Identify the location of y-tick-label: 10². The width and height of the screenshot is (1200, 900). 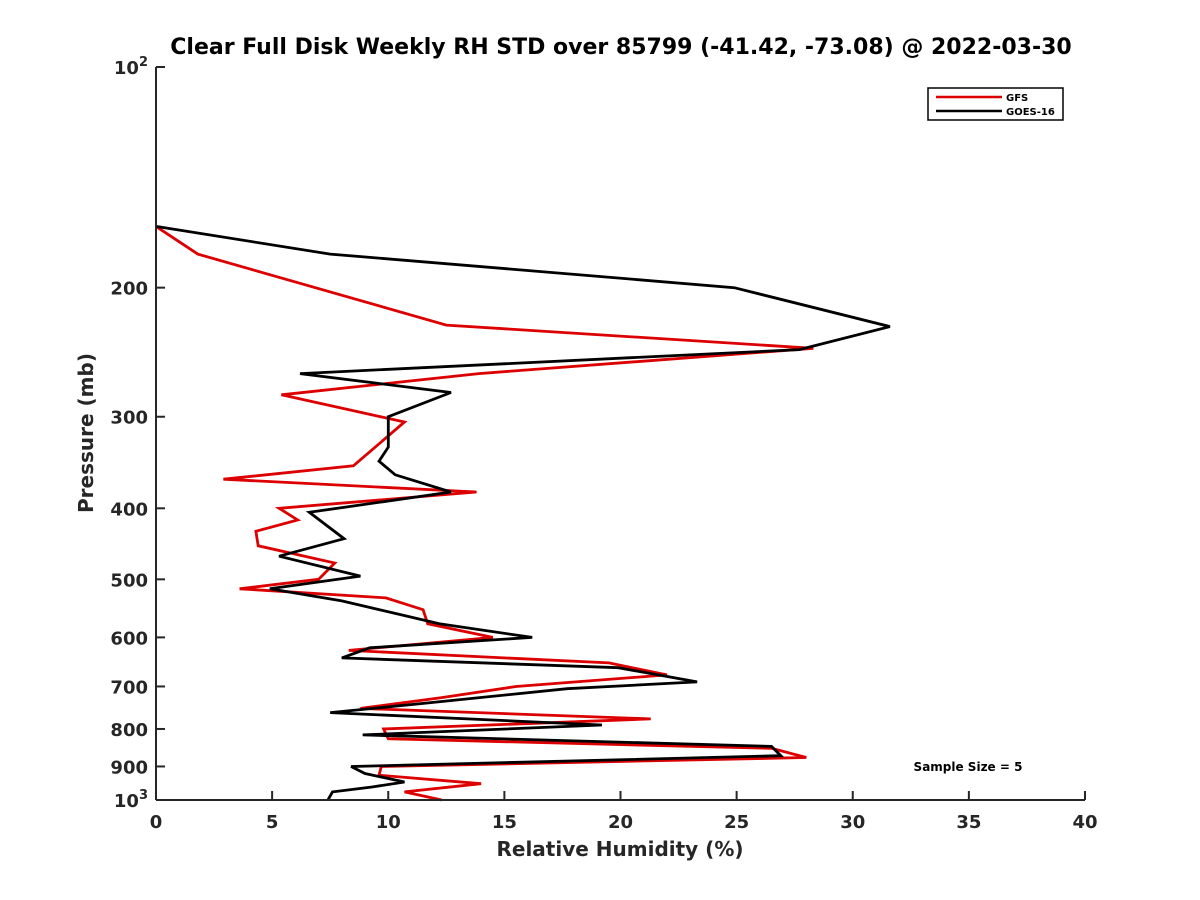
(131, 67).